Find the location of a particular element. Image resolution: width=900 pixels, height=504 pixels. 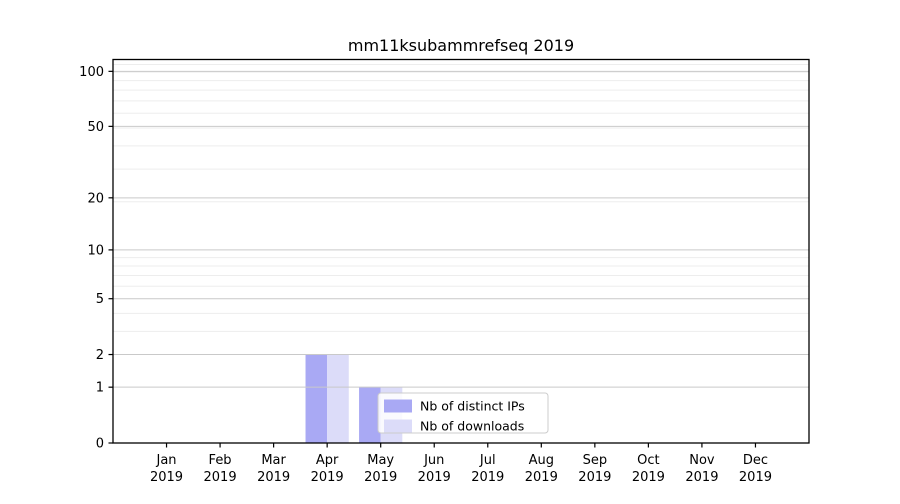

legend: Nb of distinct IPs Nb of downloads is located at coordinates (463, 413).